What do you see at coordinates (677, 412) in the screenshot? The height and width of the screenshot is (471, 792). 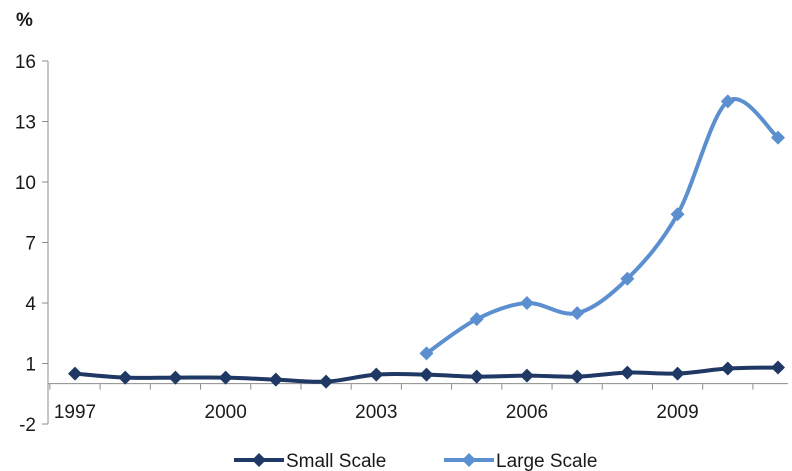 I see `x-tick-label: 2009` at bounding box center [677, 412].